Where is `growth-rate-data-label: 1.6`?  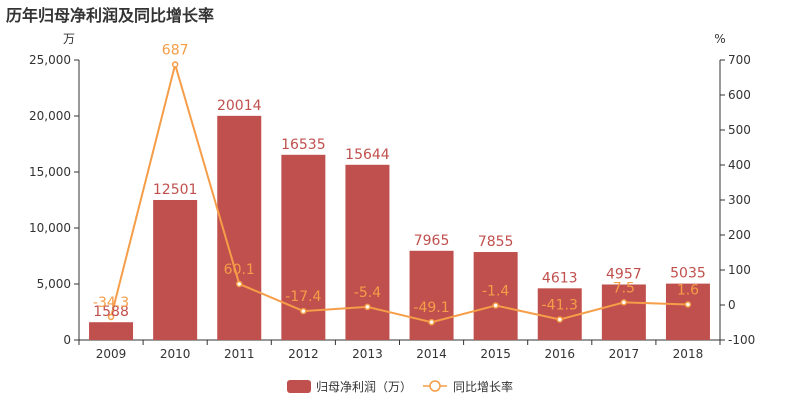 growth-rate-data-label: 1.6 is located at coordinates (688, 290).